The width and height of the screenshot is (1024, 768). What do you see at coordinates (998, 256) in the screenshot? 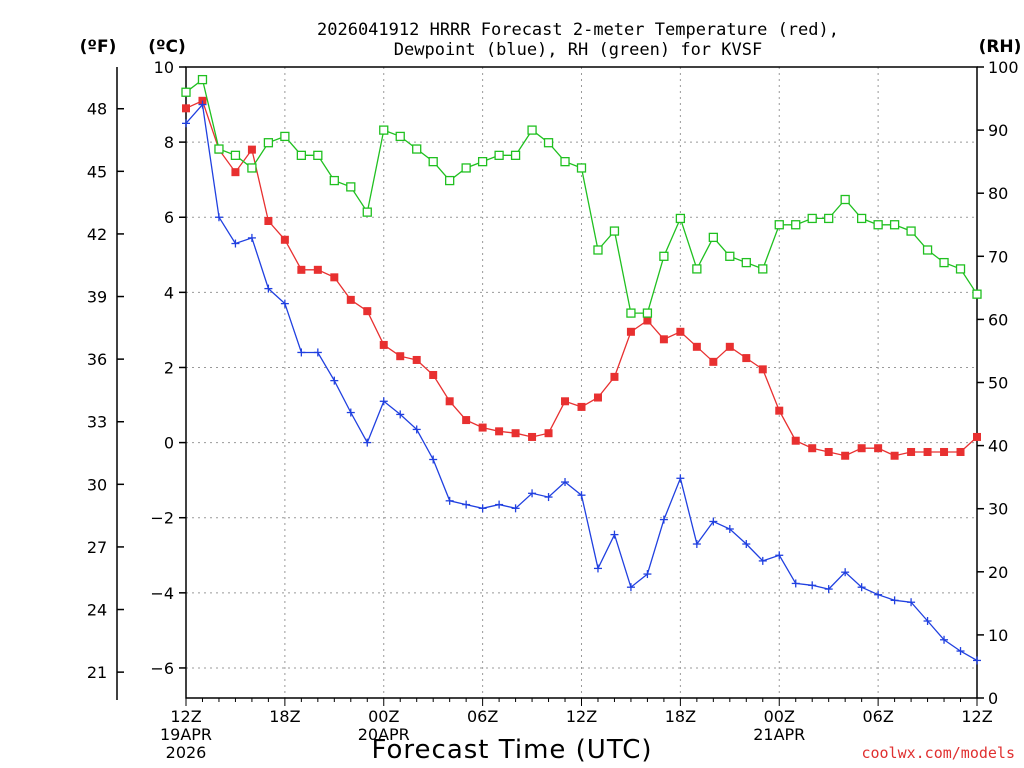
I see `rh-tick-label: 70` at bounding box center [998, 256].